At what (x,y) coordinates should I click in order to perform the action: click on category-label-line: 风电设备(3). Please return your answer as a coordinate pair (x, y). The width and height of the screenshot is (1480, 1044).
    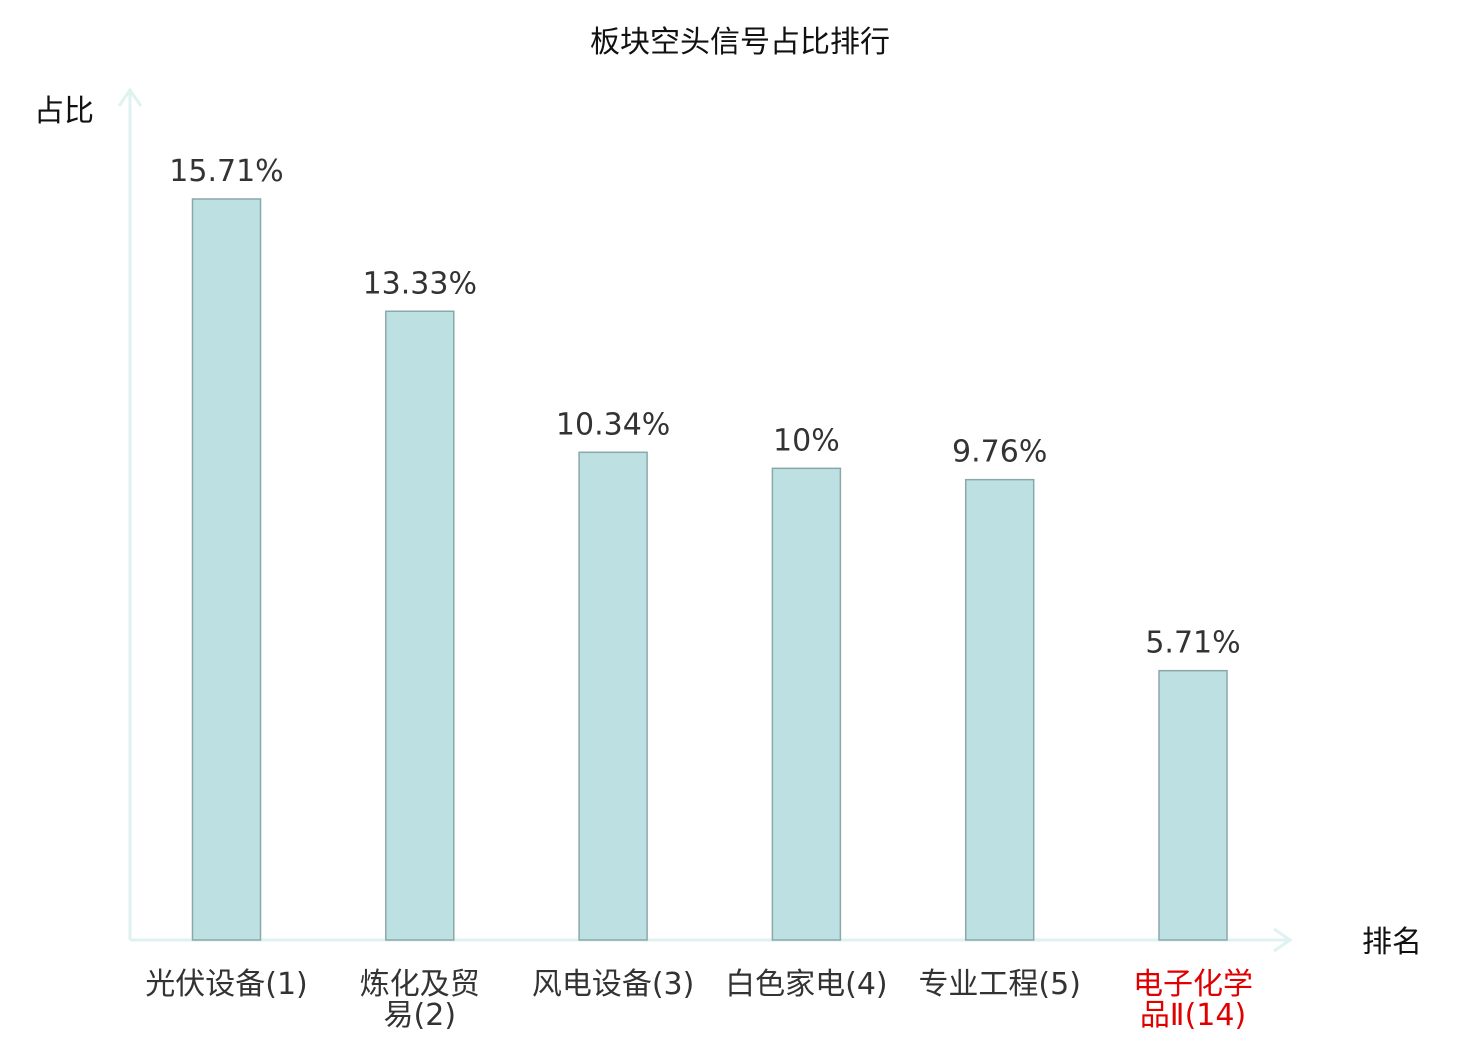
    Looking at the image, I should click on (613, 984).